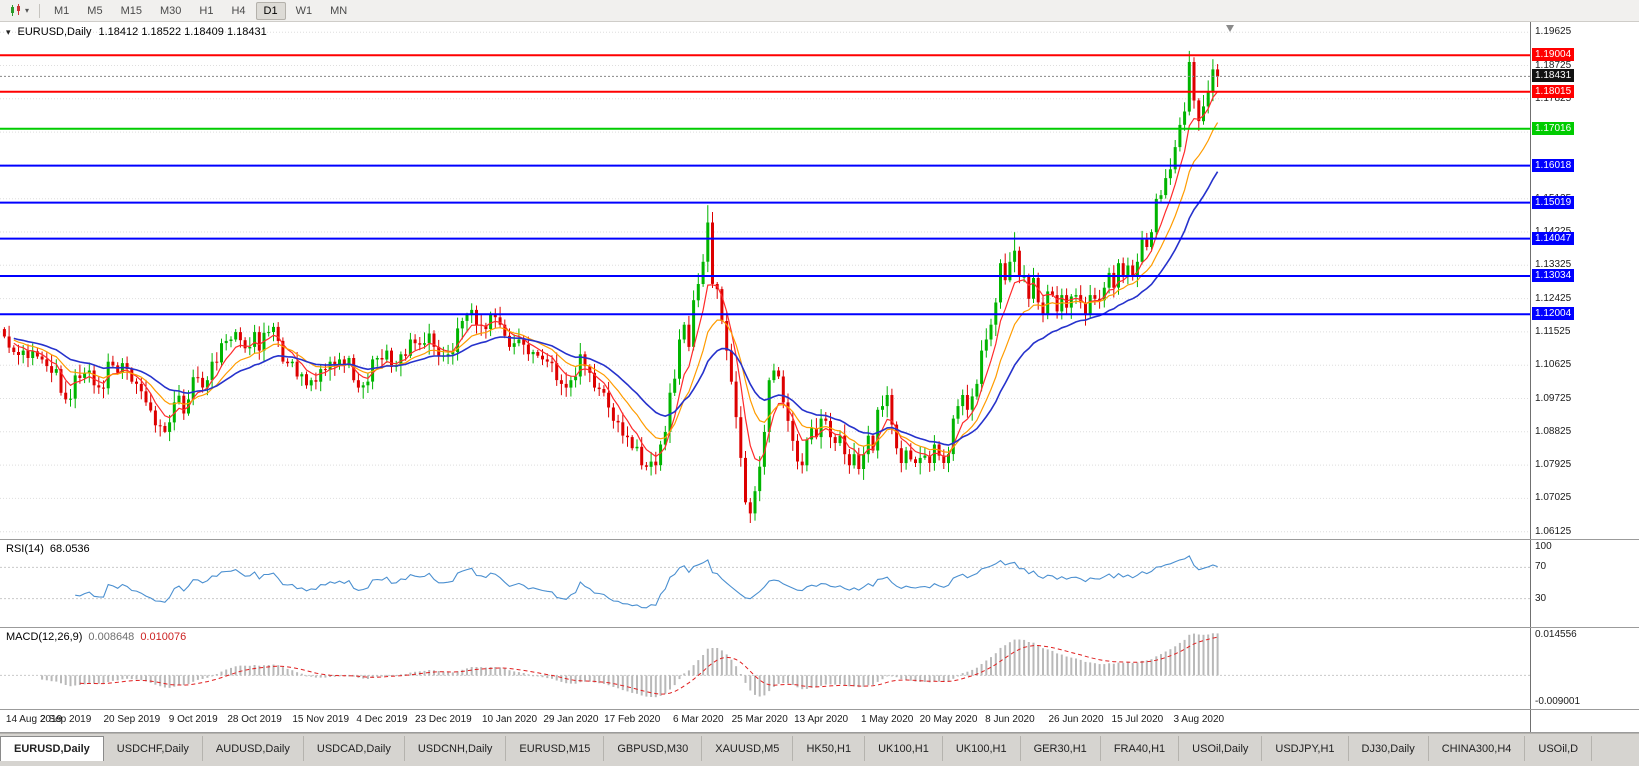 This screenshot has height=766, width=1639. I want to click on rsi-plot-area: RSI(14) 68.0536, so click(765, 583).